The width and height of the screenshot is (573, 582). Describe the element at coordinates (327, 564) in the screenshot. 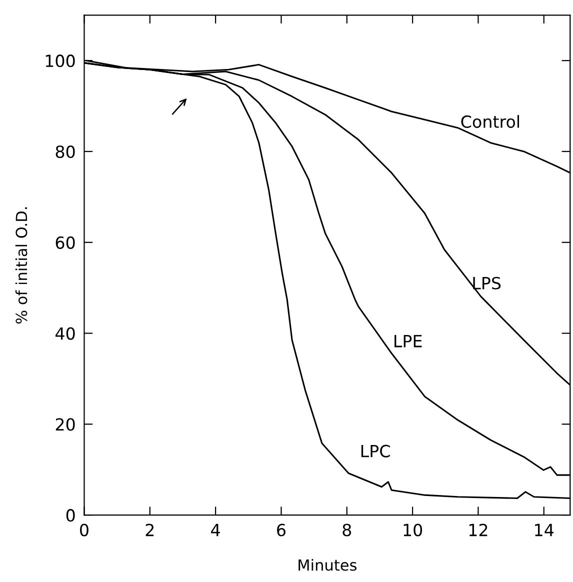

I see `x-axis-title: Minutes` at that location.